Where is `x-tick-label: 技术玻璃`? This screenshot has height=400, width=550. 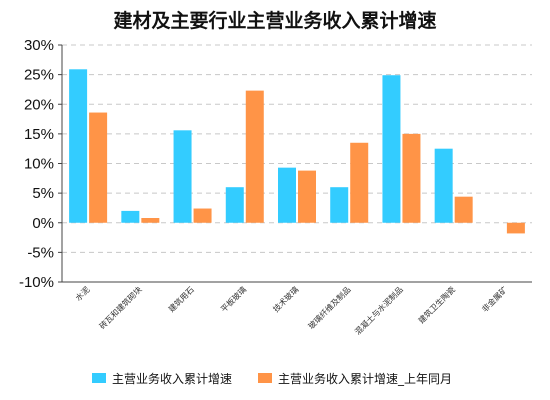
x-tick-label: 技术玻璃 is located at coordinates (286, 299).